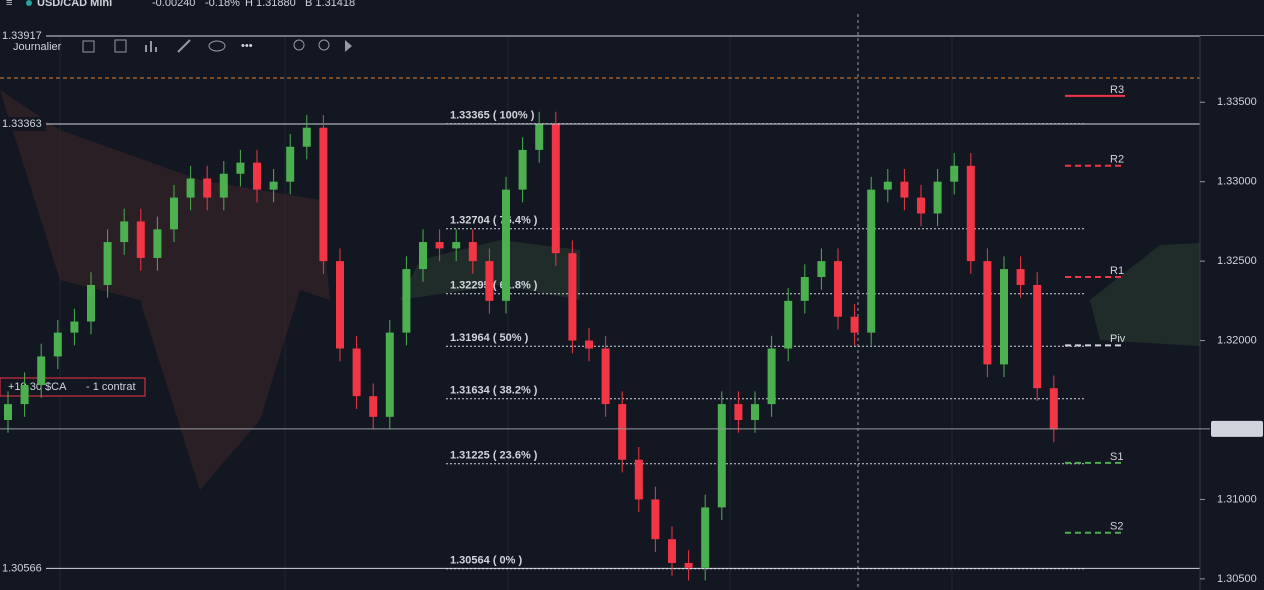 This screenshot has height=590, width=1264. I want to click on fib-label: 1.32295 ( 61.8% ), so click(494, 286).